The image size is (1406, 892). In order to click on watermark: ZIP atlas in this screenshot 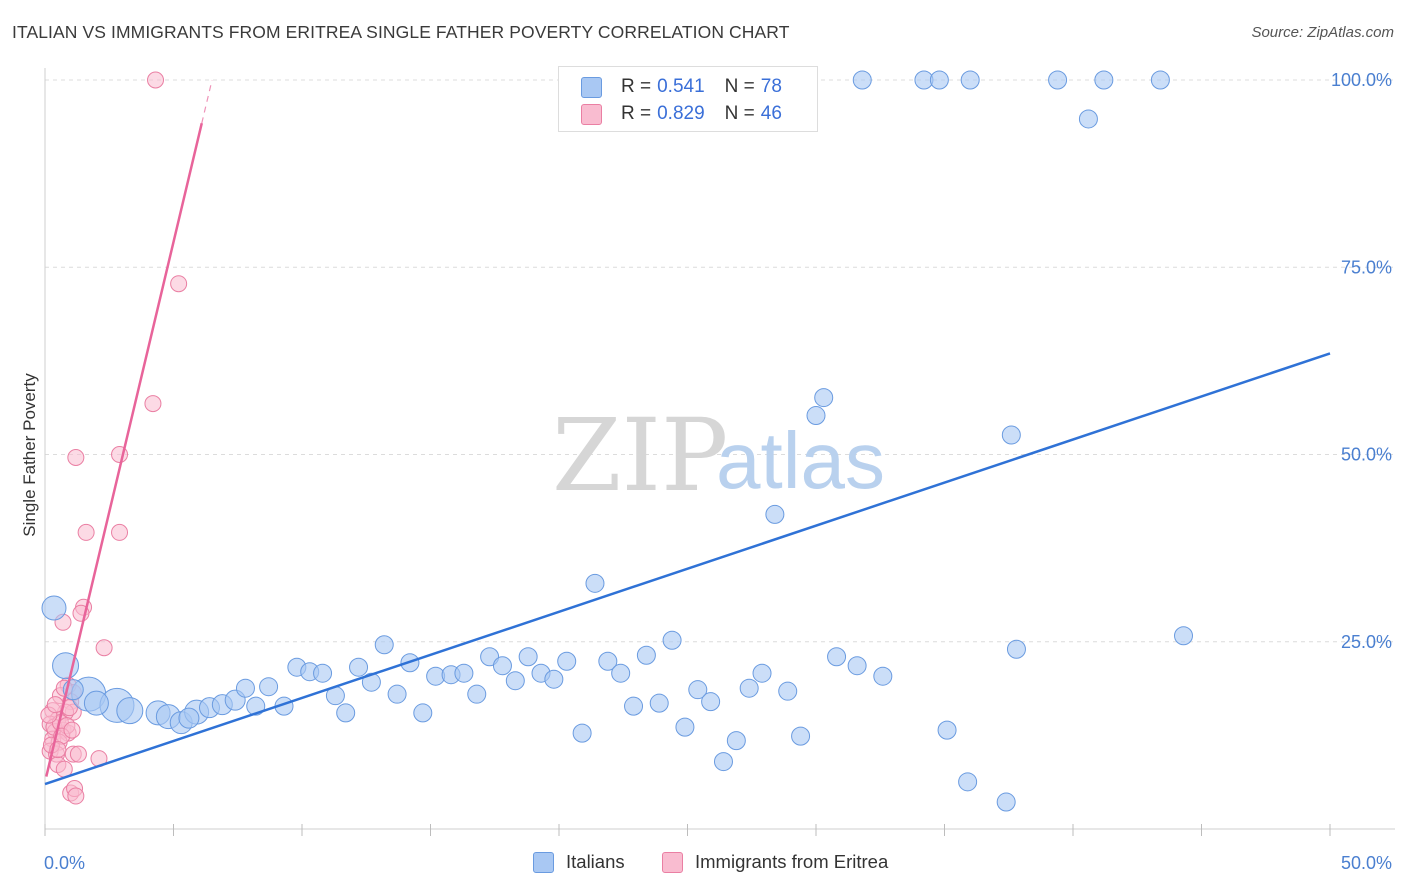, I will do `click(718, 455)`.